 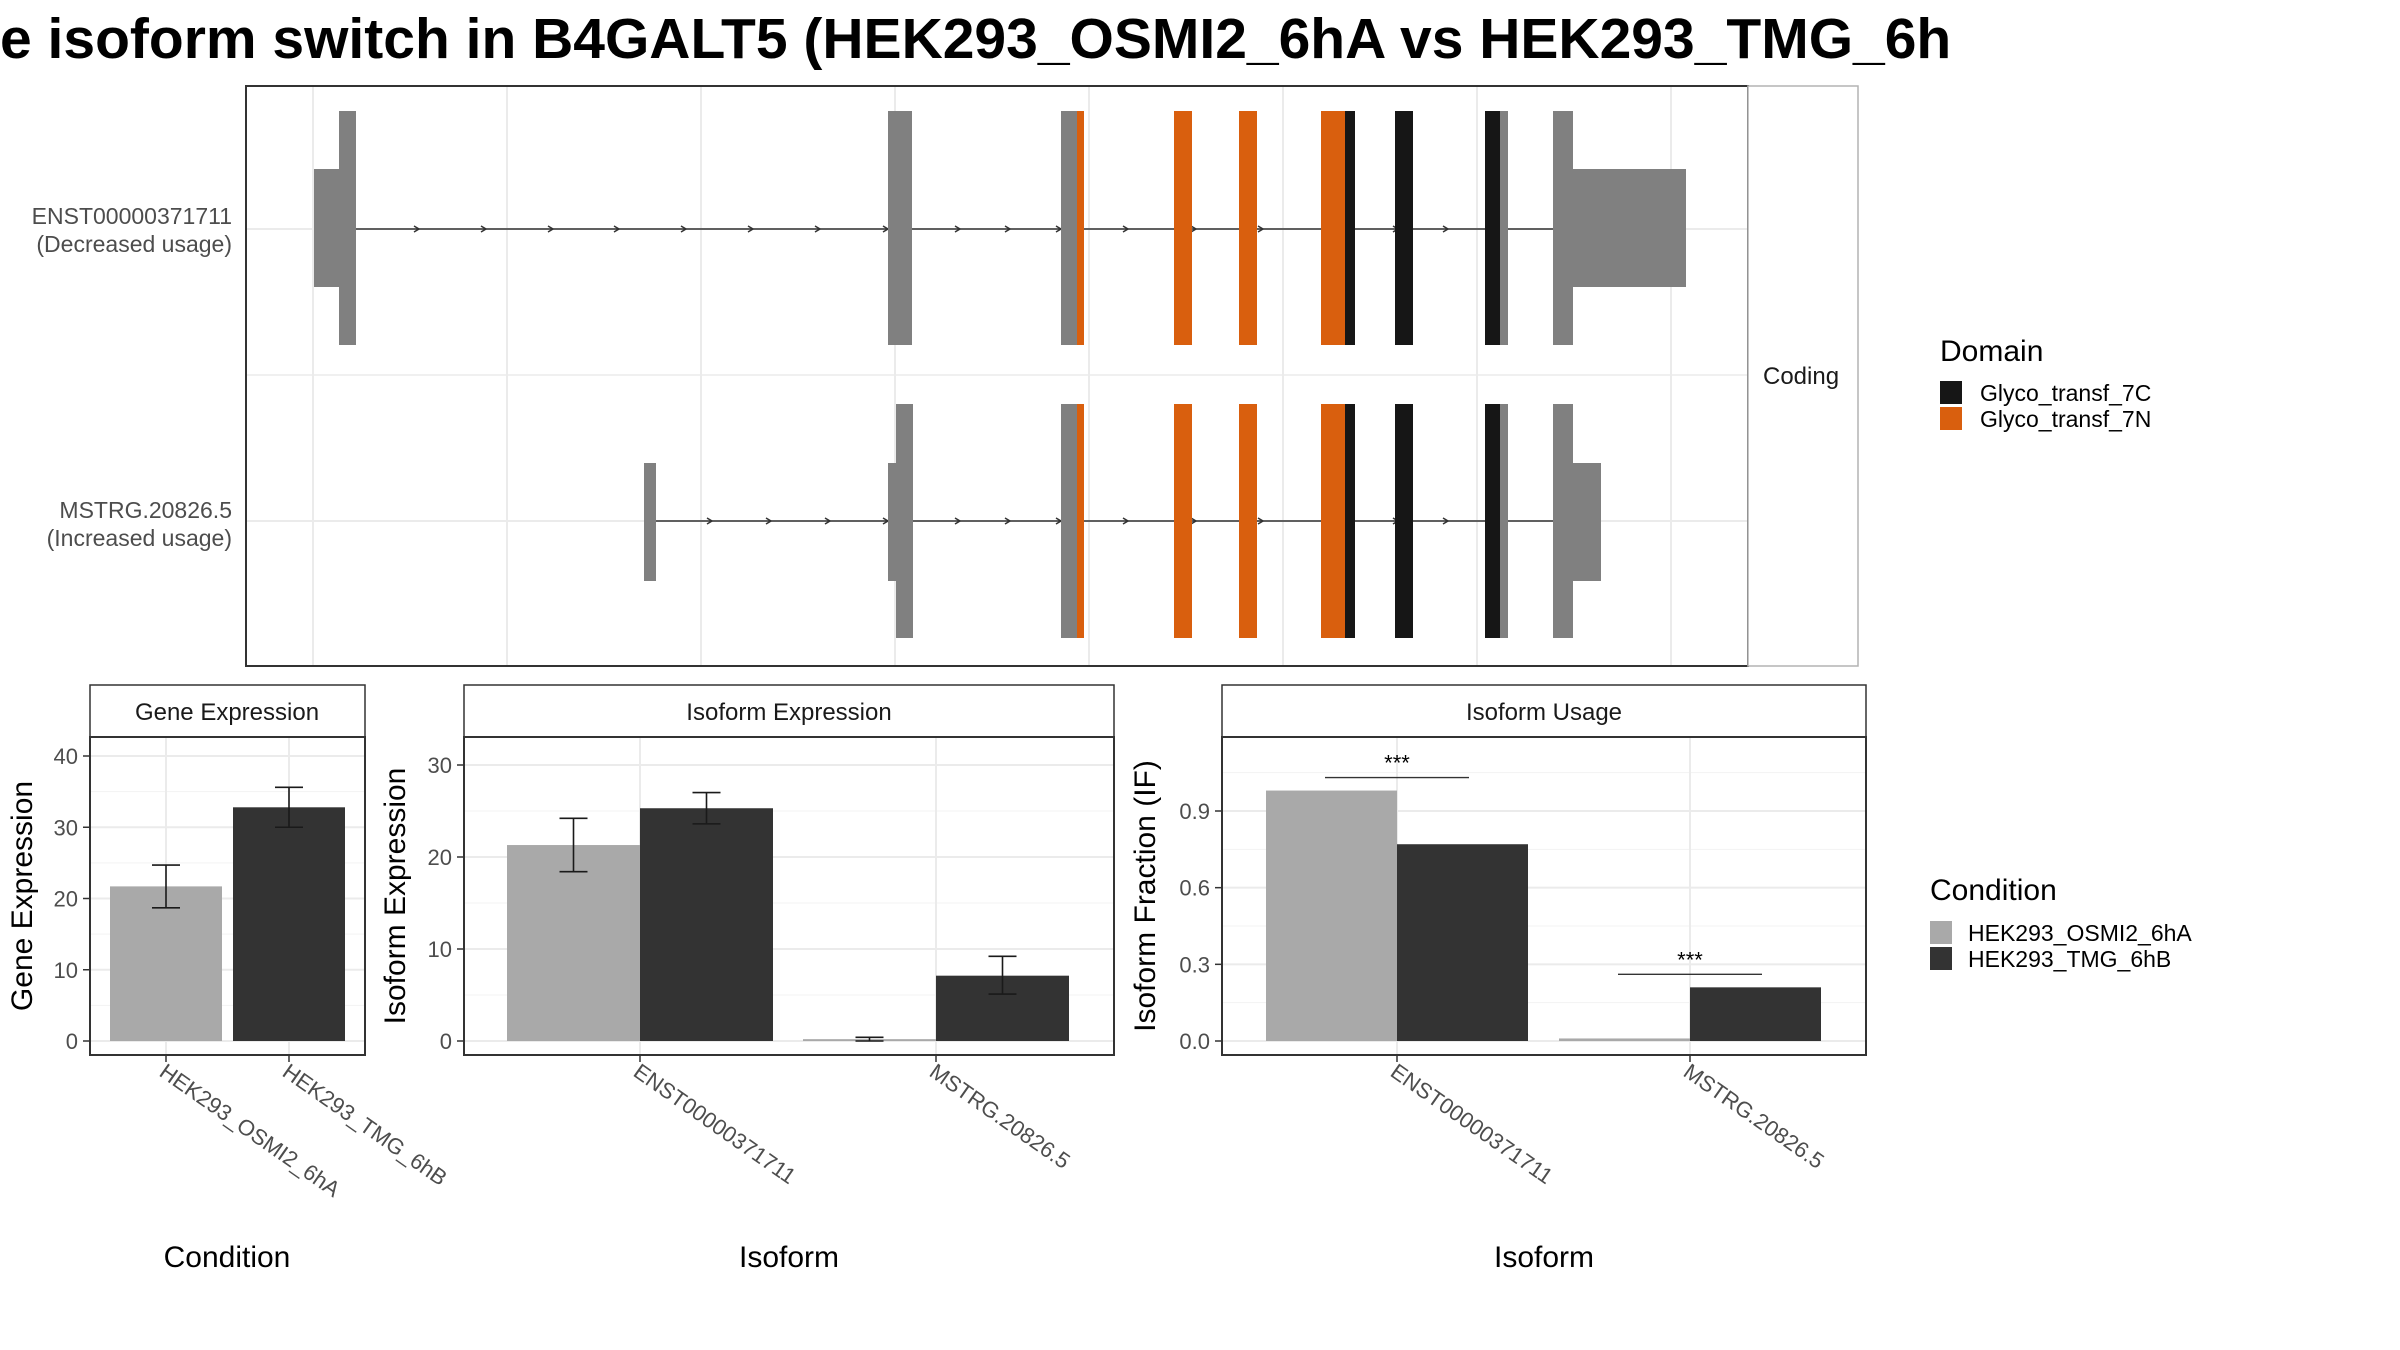 I want to click on isoform-expression-panel-border, so click(x=789, y=896).